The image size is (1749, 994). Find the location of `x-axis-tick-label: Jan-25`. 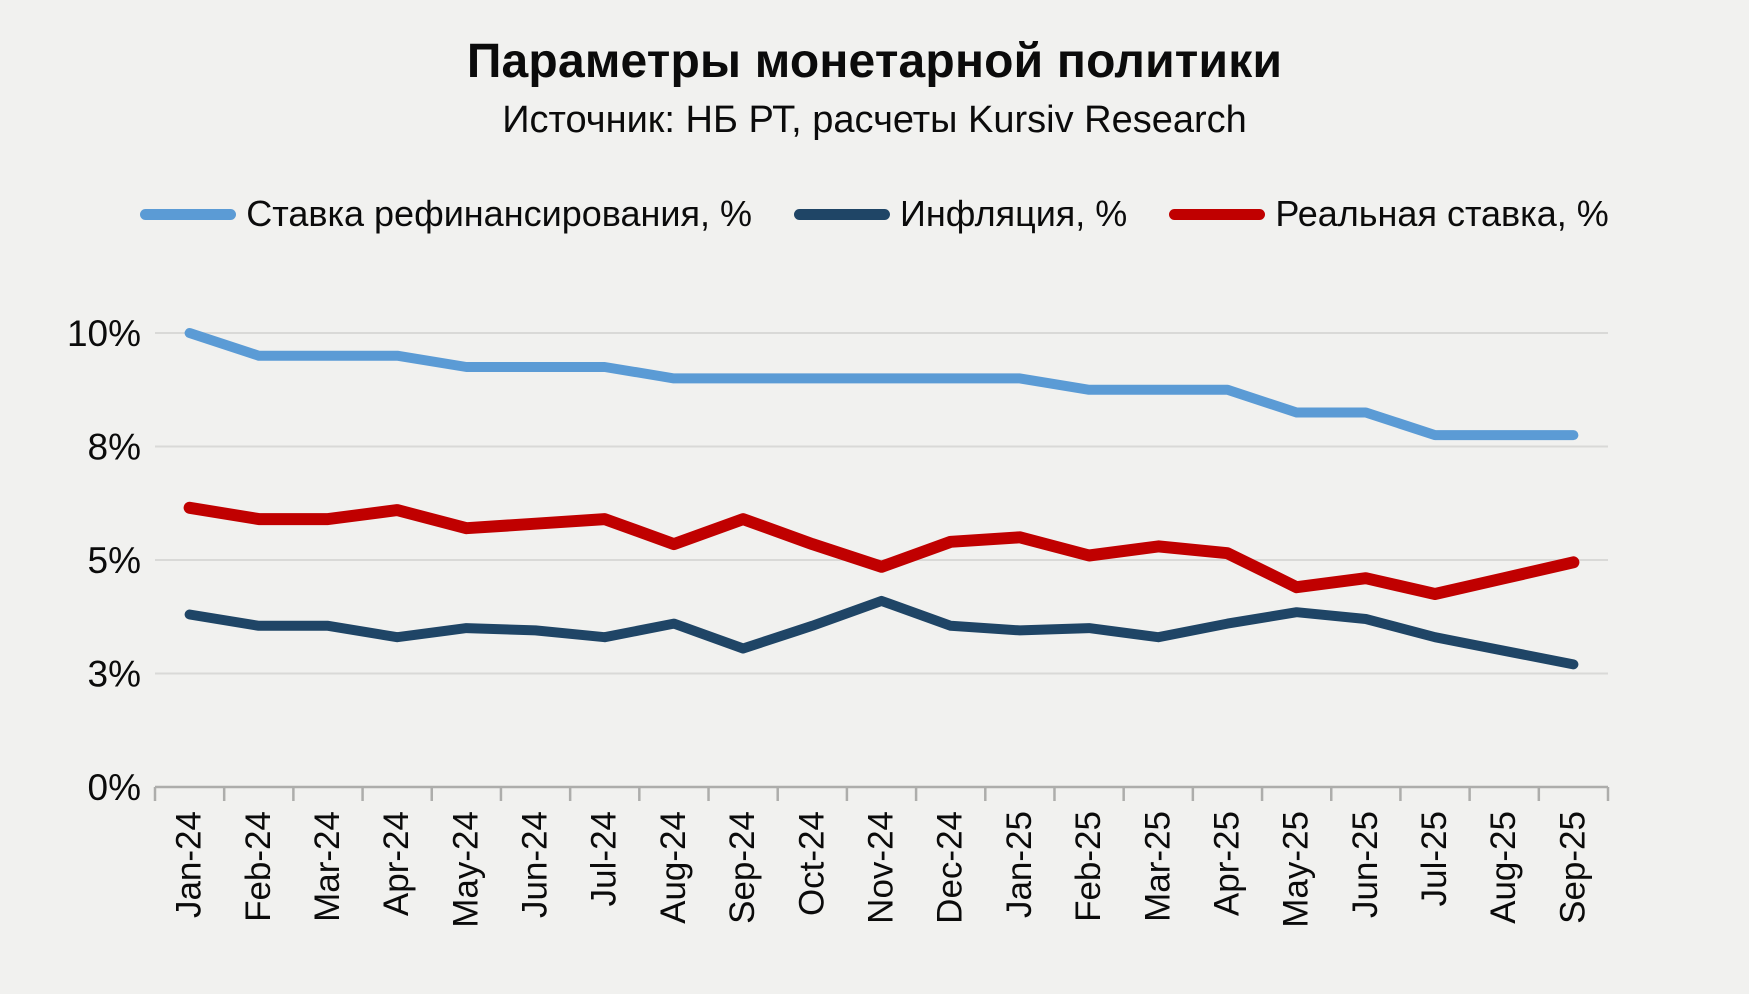

x-axis-tick-label: Jan-25 is located at coordinates (1019, 864).